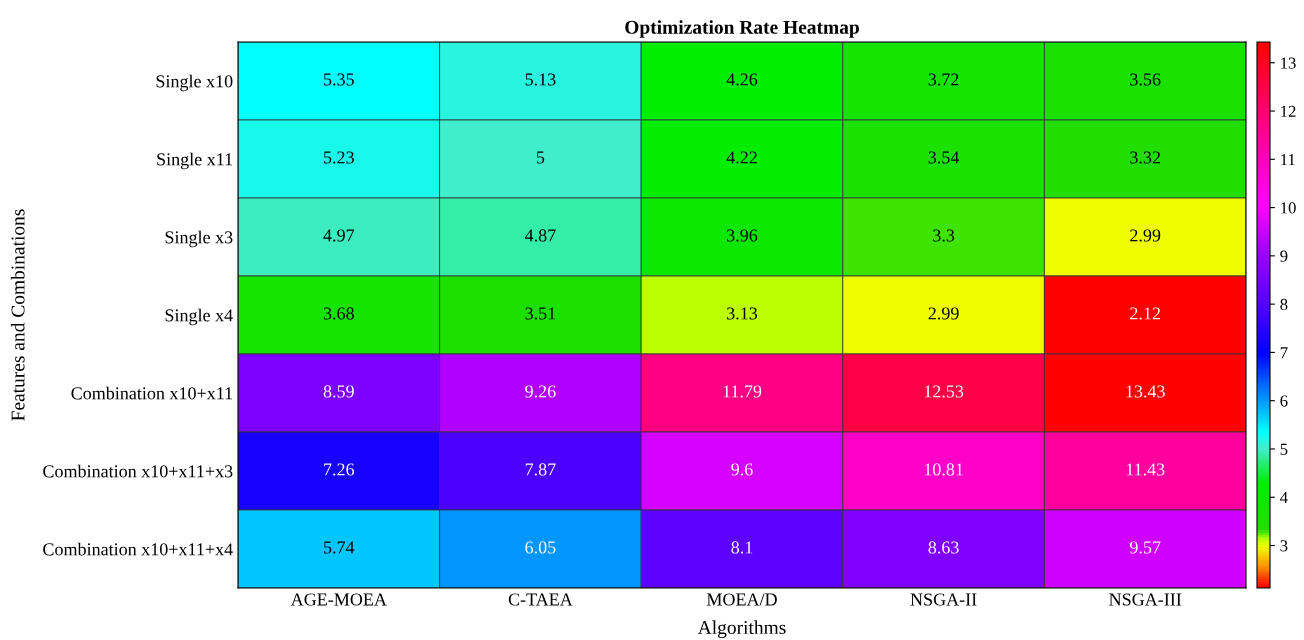  Describe the element at coordinates (1288, 160) in the screenshot. I see `color-bar-label: 11` at that location.